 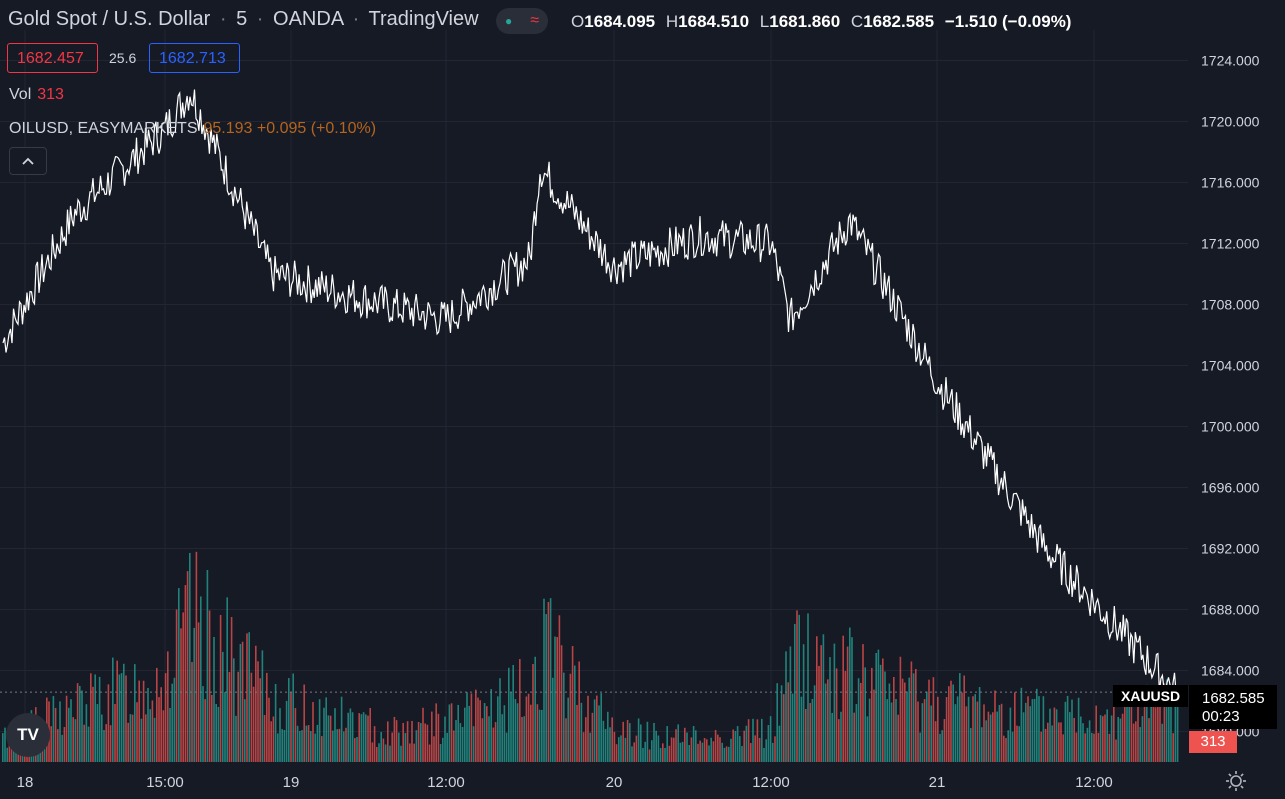 I want to click on buy-button: 1682.713, so click(x=194, y=58).